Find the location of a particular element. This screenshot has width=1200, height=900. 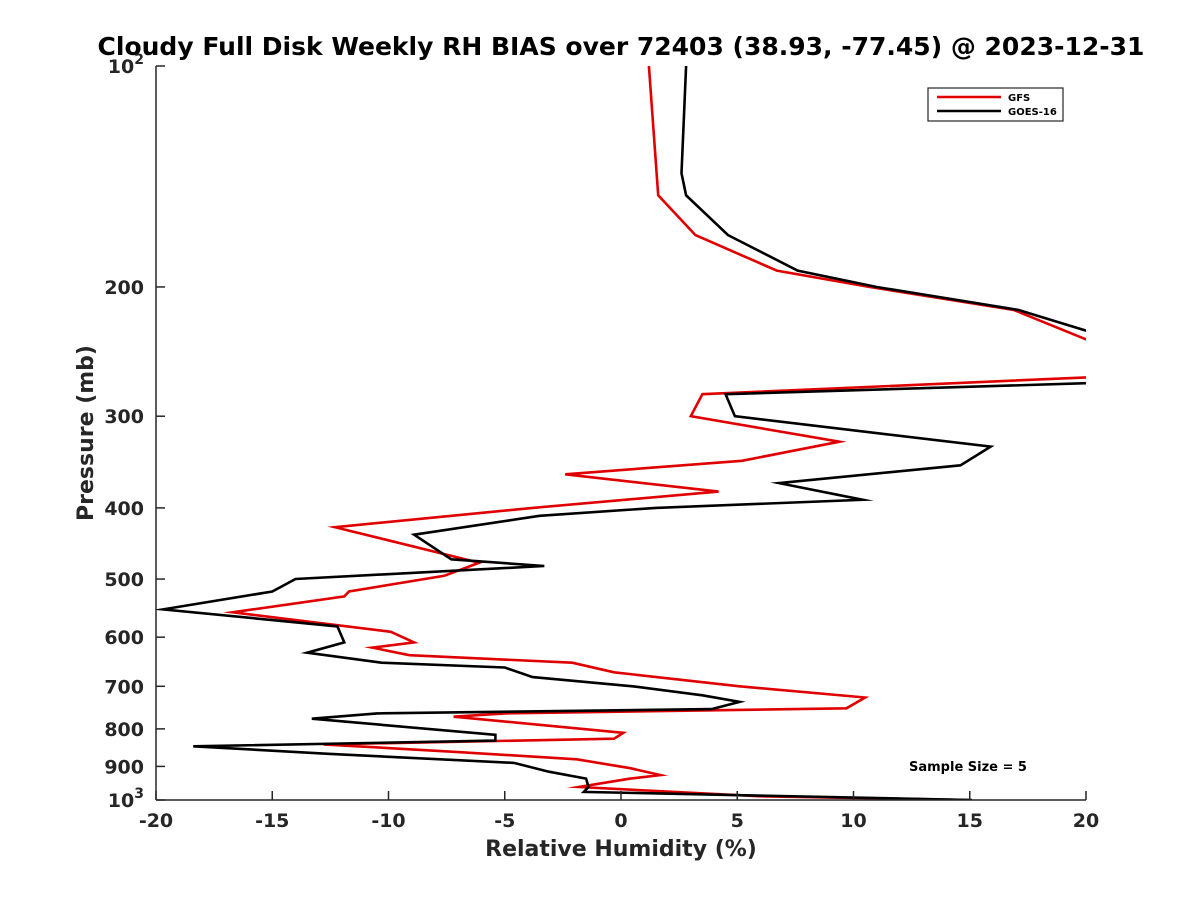

legend: GFS GOES-16 is located at coordinates (995, 104).